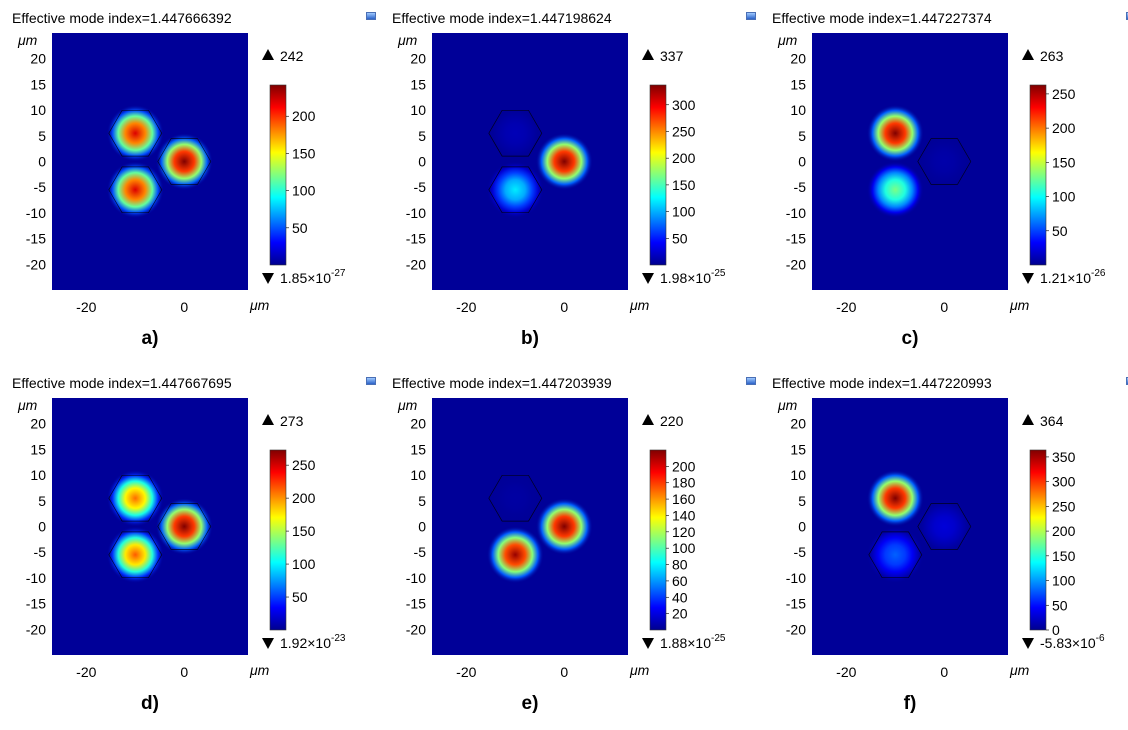 This screenshot has width=1128, height=730. What do you see at coordinates (1056, 630) in the screenshot?
I see `colorbar-tick-label: 0` at bounding box center [1056, 630].